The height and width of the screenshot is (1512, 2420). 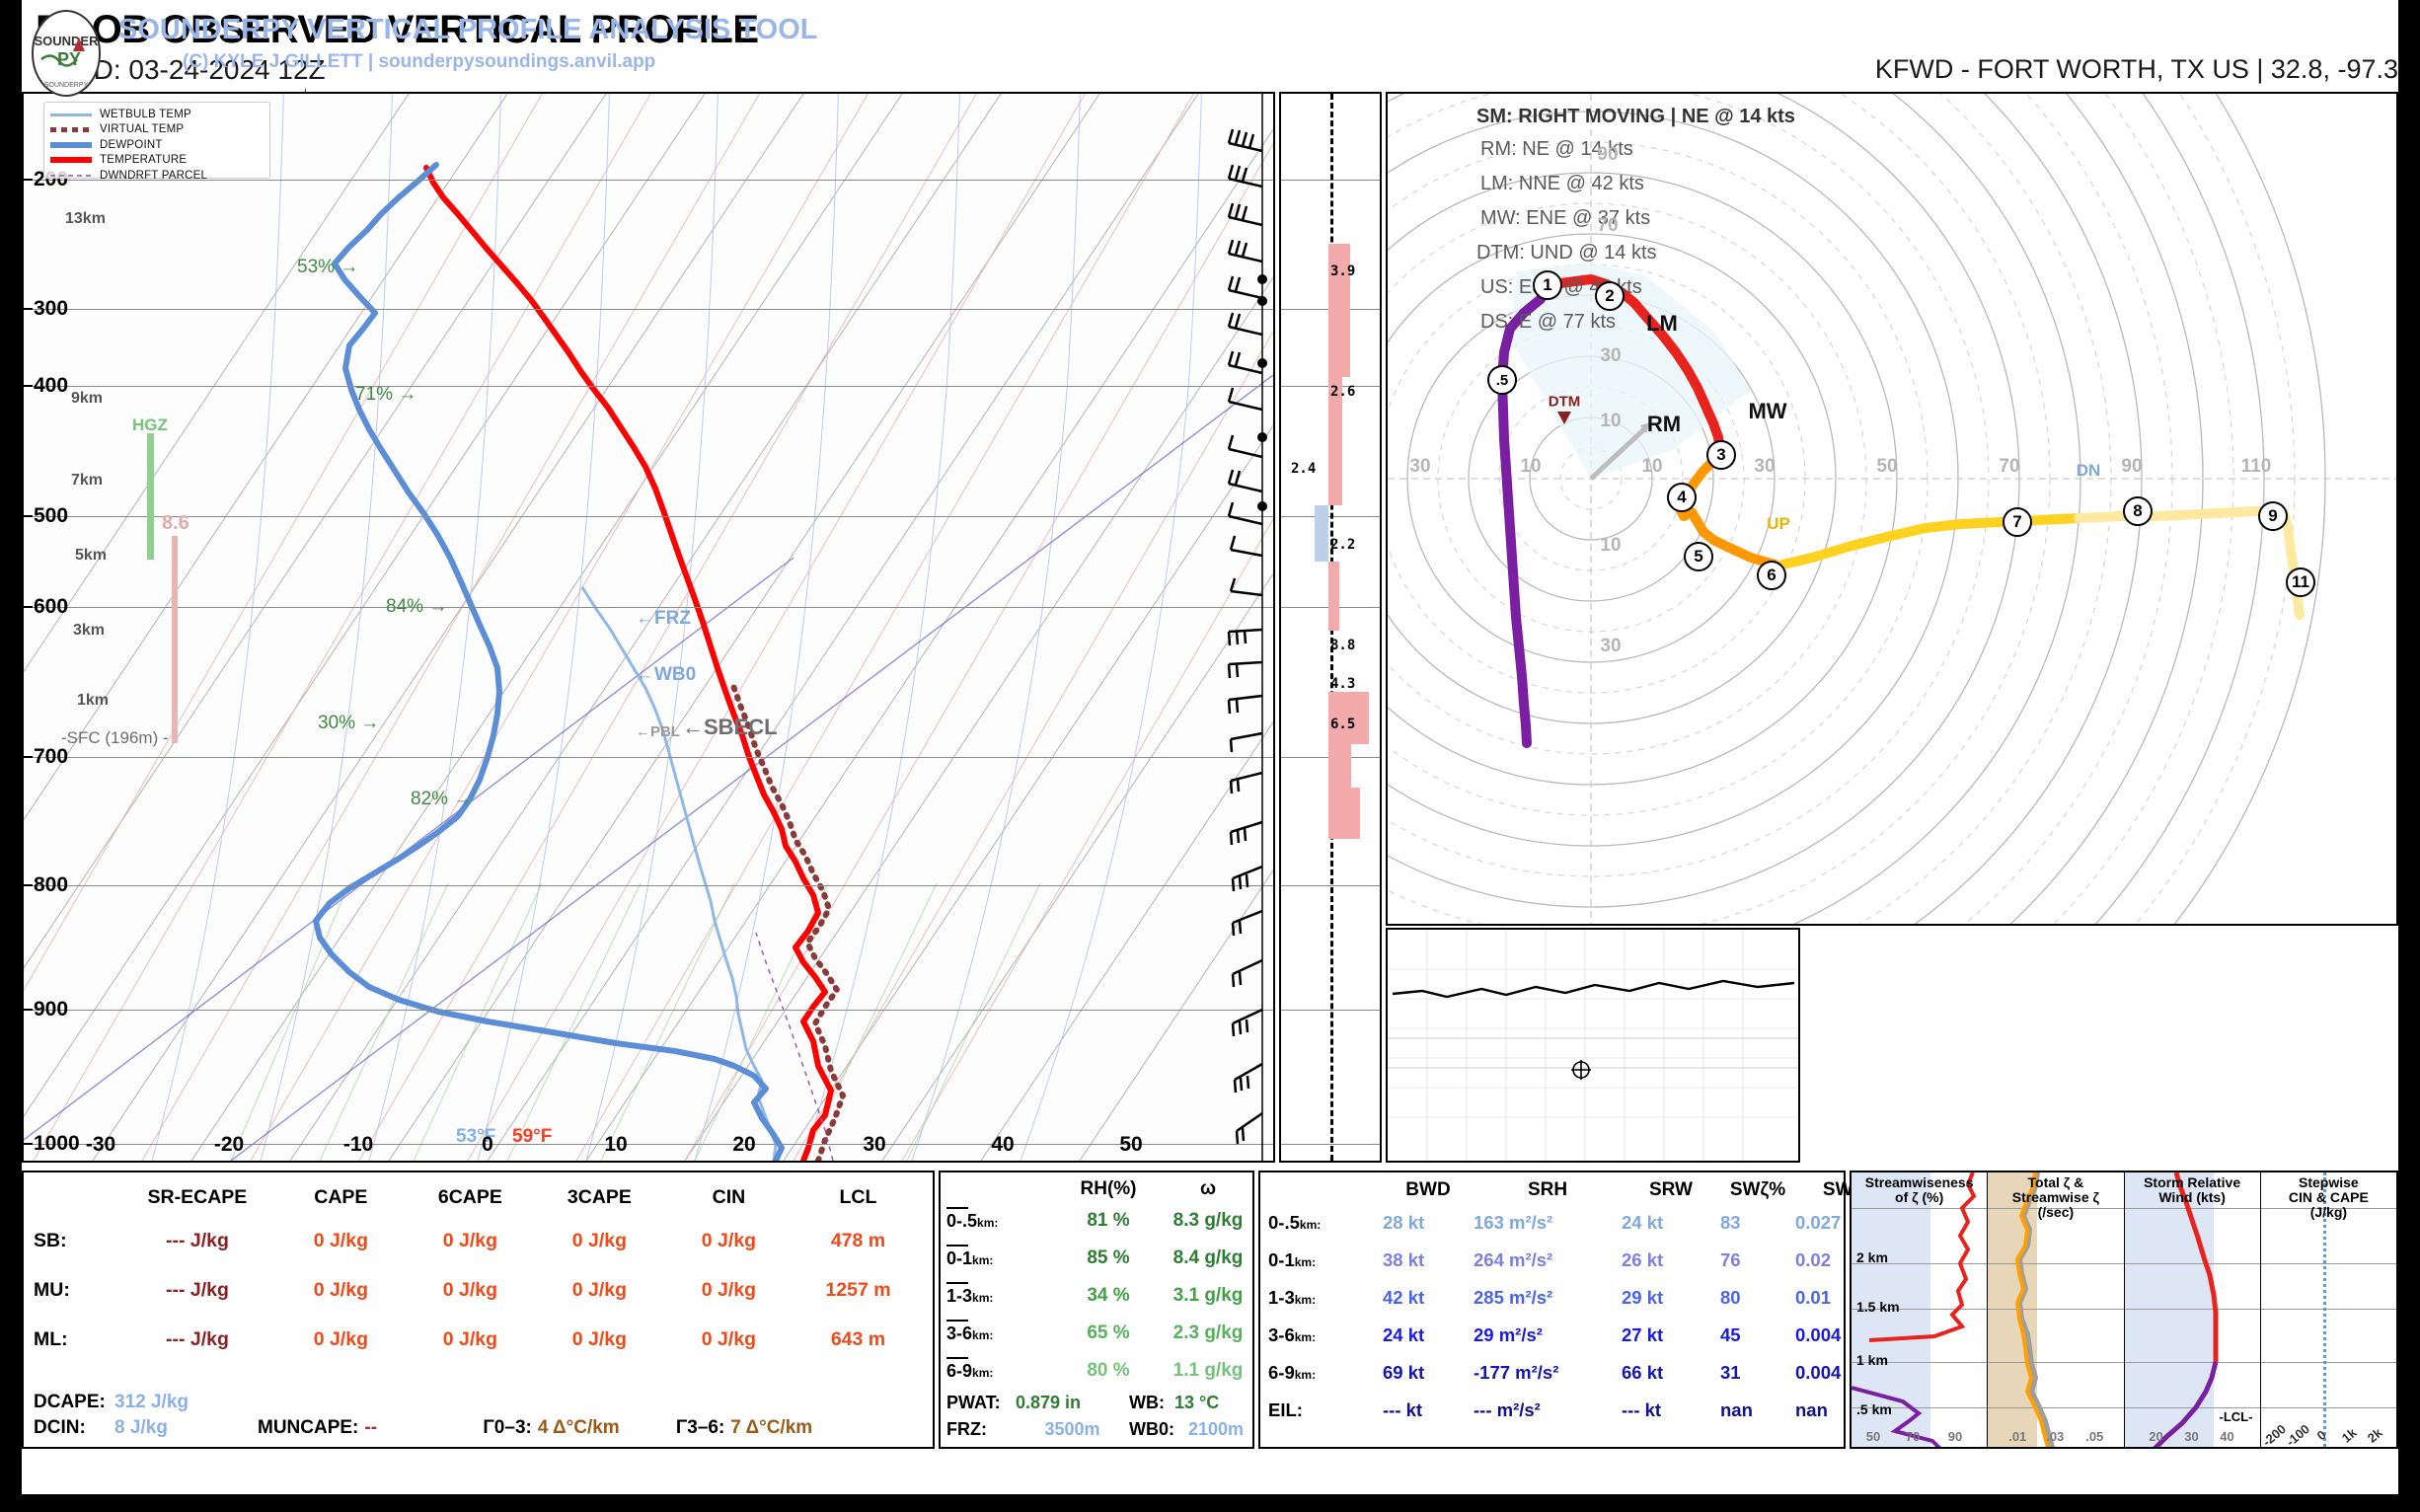 What do you see at coordinates (1552, 1260) in the screenshot?
I see `table-row: 0-1km: 38 kt 264 m²/s² 26 kt 76 0.02` at bounding box center [1552, 1260].